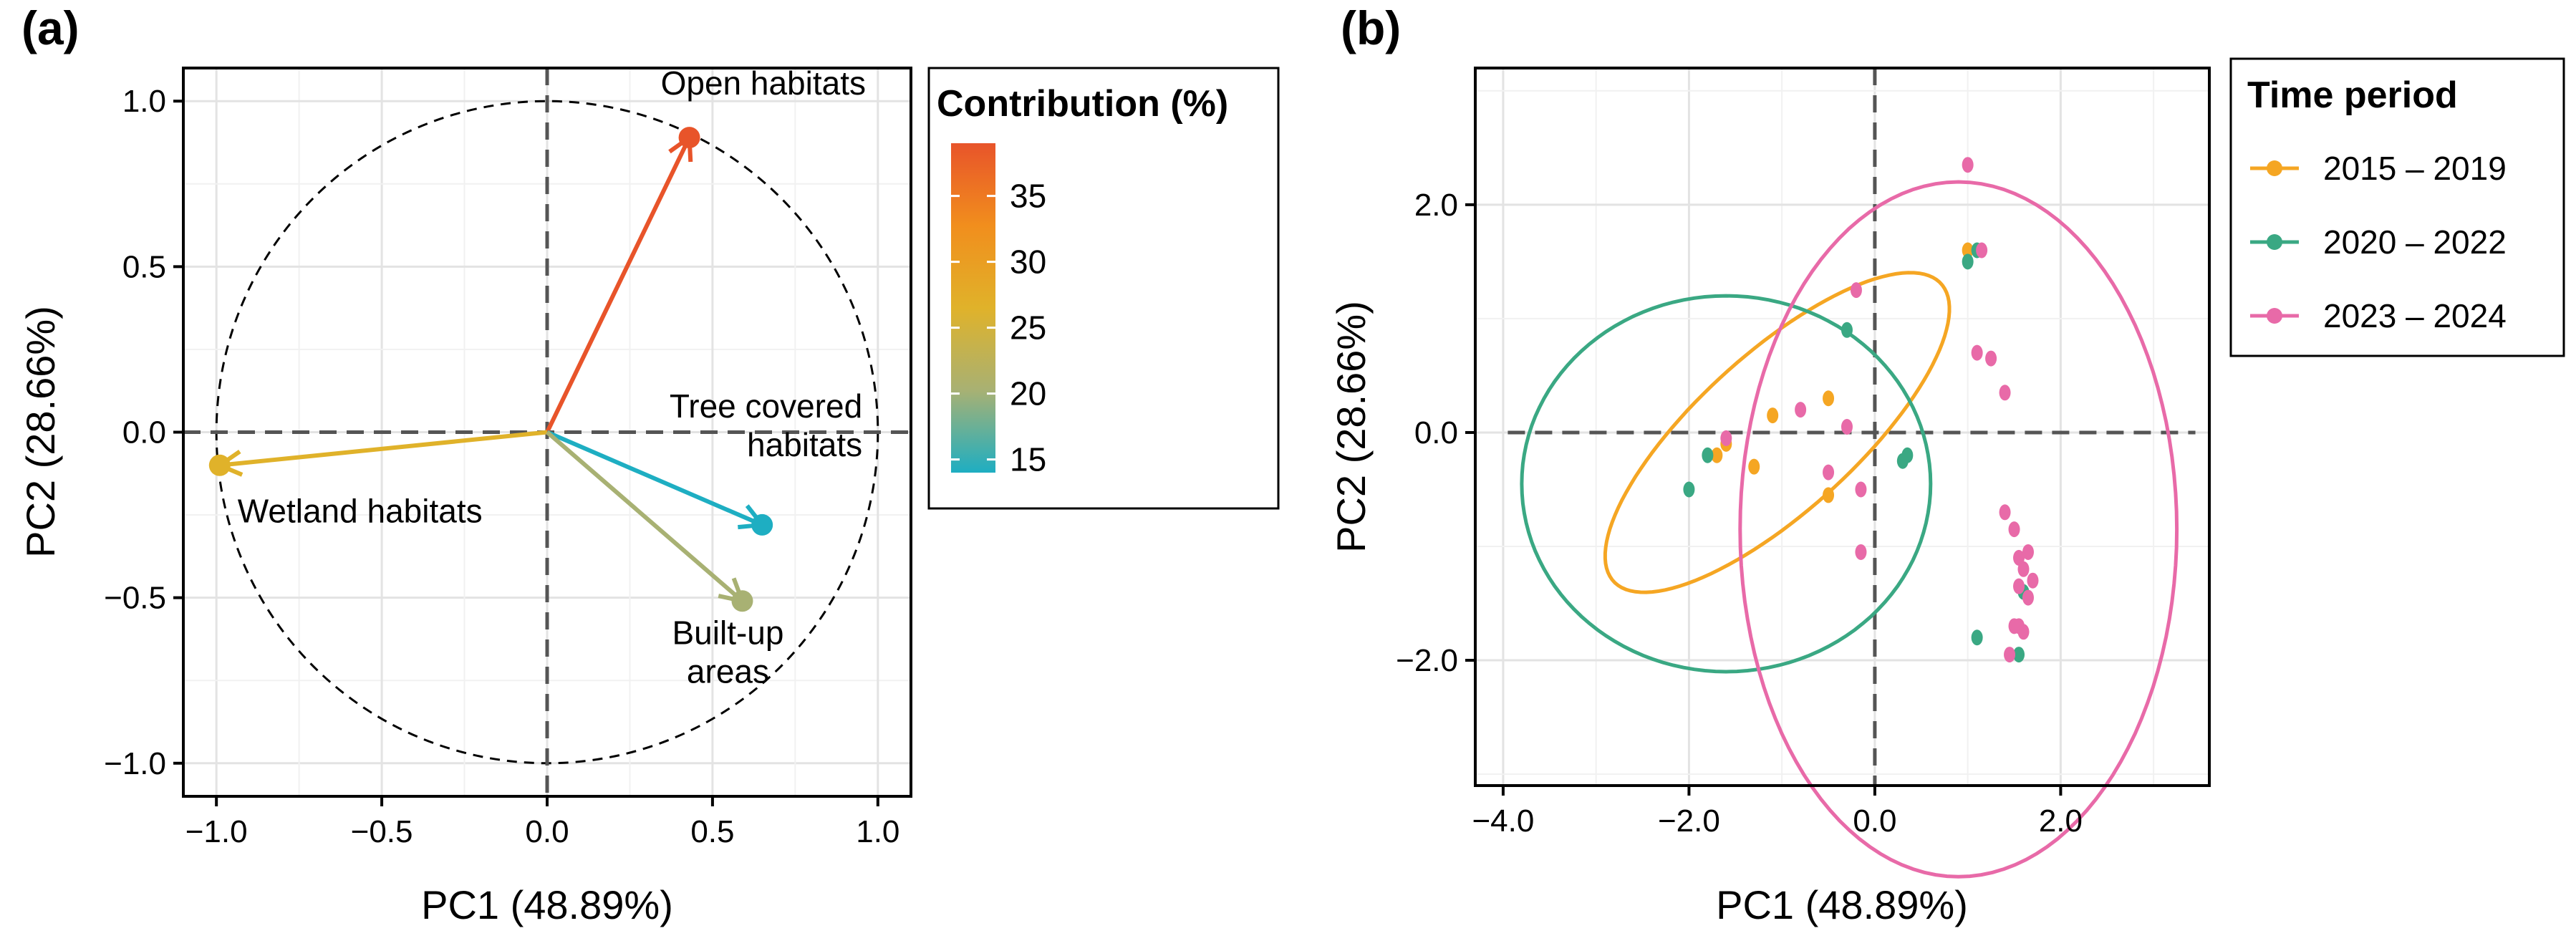  What do you see at coordinates (689, 138) in the screenshot?
I see `vector-end-open-habitats` at bounding box center [689, 138].